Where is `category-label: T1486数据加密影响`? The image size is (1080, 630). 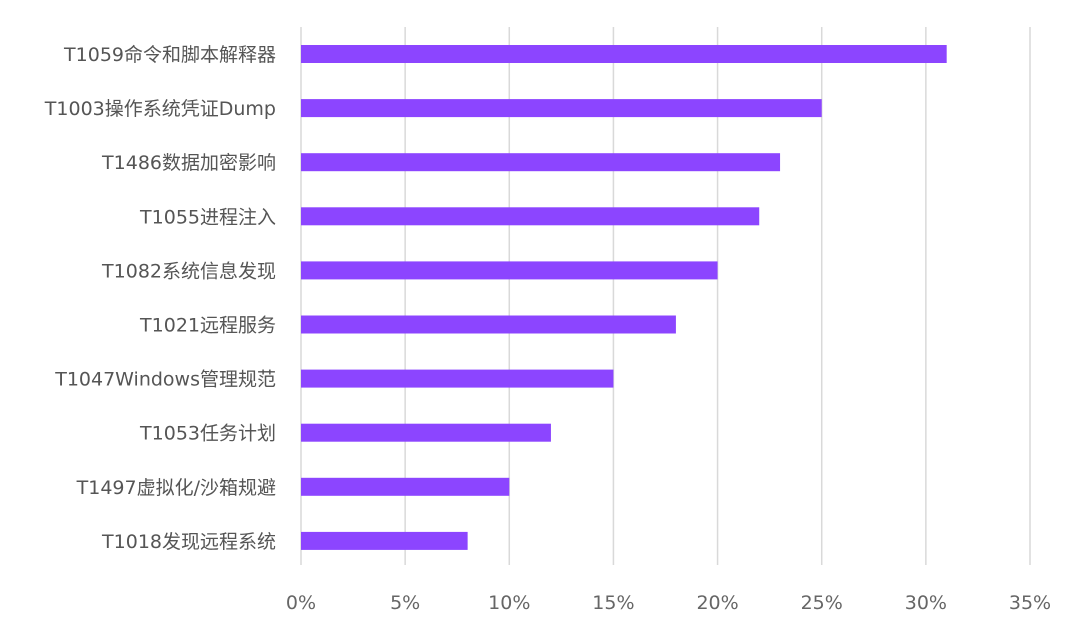
category-label: T1486数据加密影响 is located at coordinates (188, 163).